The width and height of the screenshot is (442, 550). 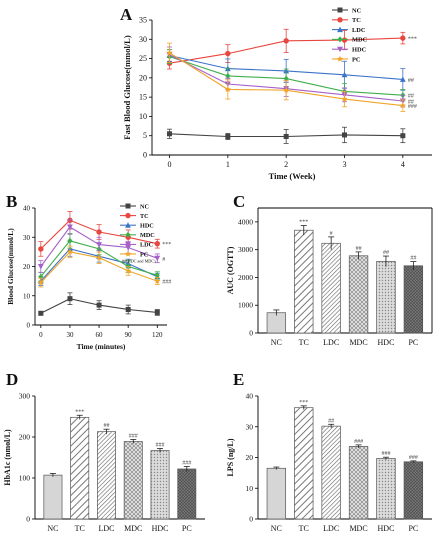 I want to click on bar-mdc, so click(x=358, y=483).